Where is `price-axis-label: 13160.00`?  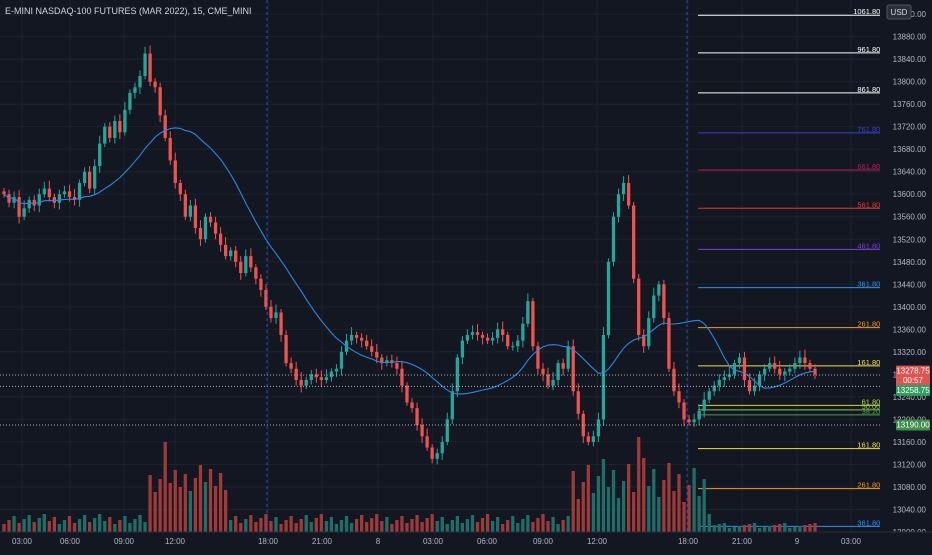
price-axis-label: 13160.00 is located at coordinates (910, 442).